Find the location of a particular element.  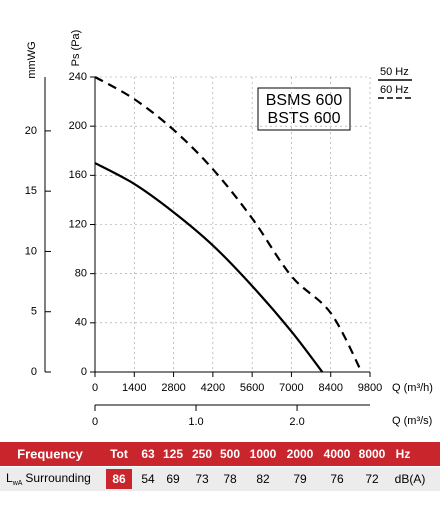

row-cell: 78 is located at coordinates (230, 479).